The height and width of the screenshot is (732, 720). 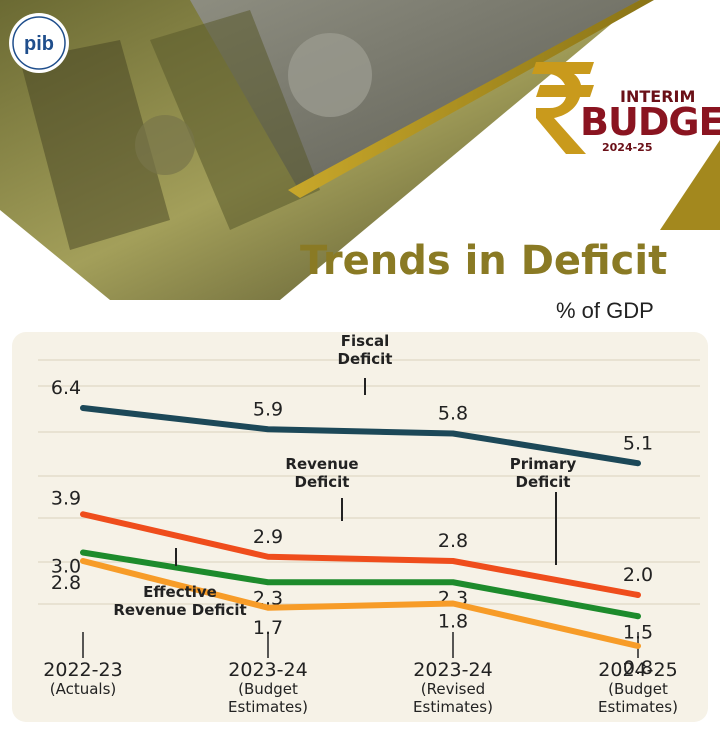 I want to click on data-label-primary: 1.5, so click(x=638, y=632).